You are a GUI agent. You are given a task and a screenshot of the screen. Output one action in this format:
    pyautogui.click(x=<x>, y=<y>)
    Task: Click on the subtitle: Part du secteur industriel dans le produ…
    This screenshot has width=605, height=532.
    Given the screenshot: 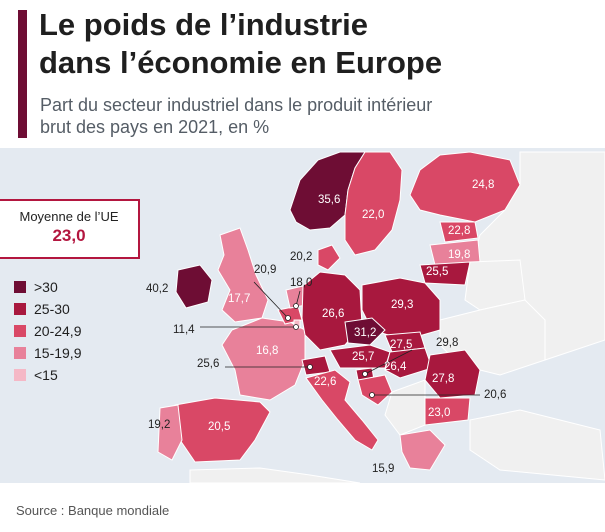 What is the action you would take?
    pyautogui.click(x=315, y=116)
    